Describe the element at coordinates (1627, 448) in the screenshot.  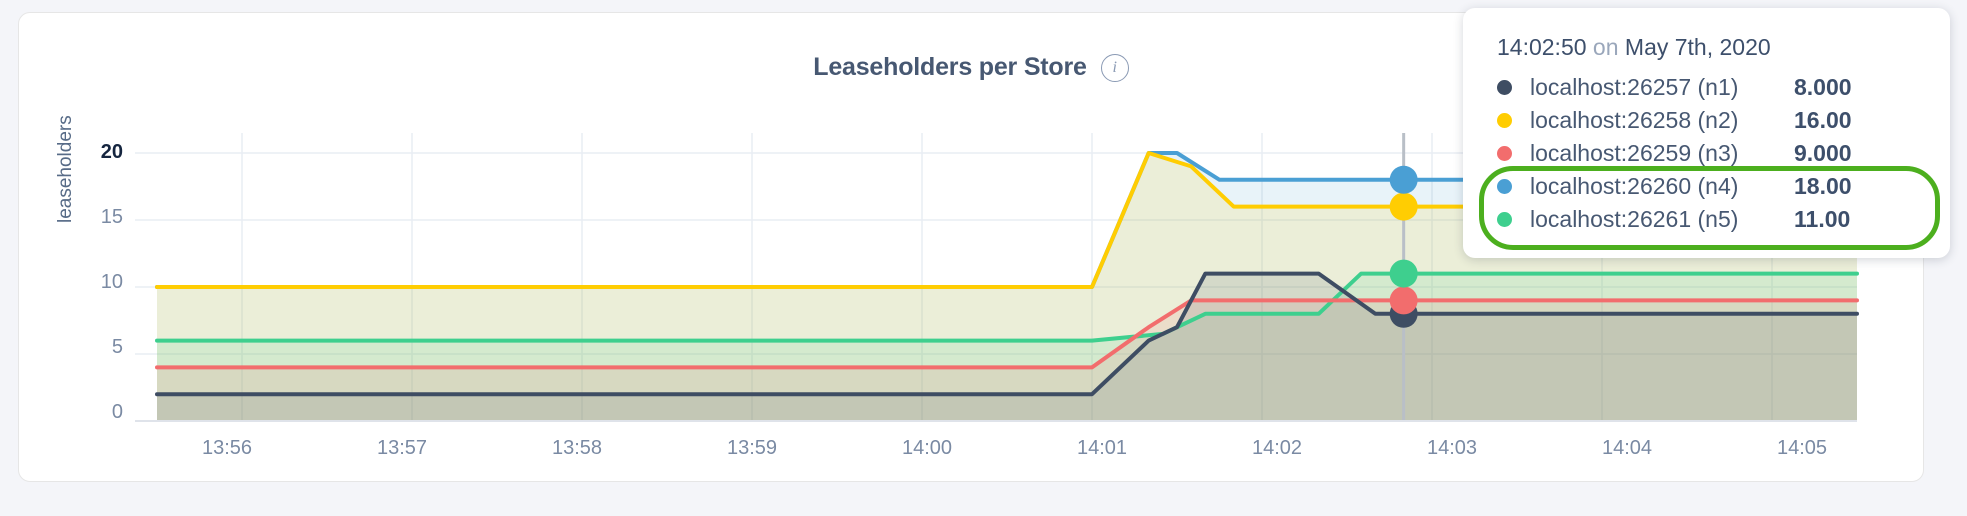
I see `x-tick-1404: 14:04` at that location.